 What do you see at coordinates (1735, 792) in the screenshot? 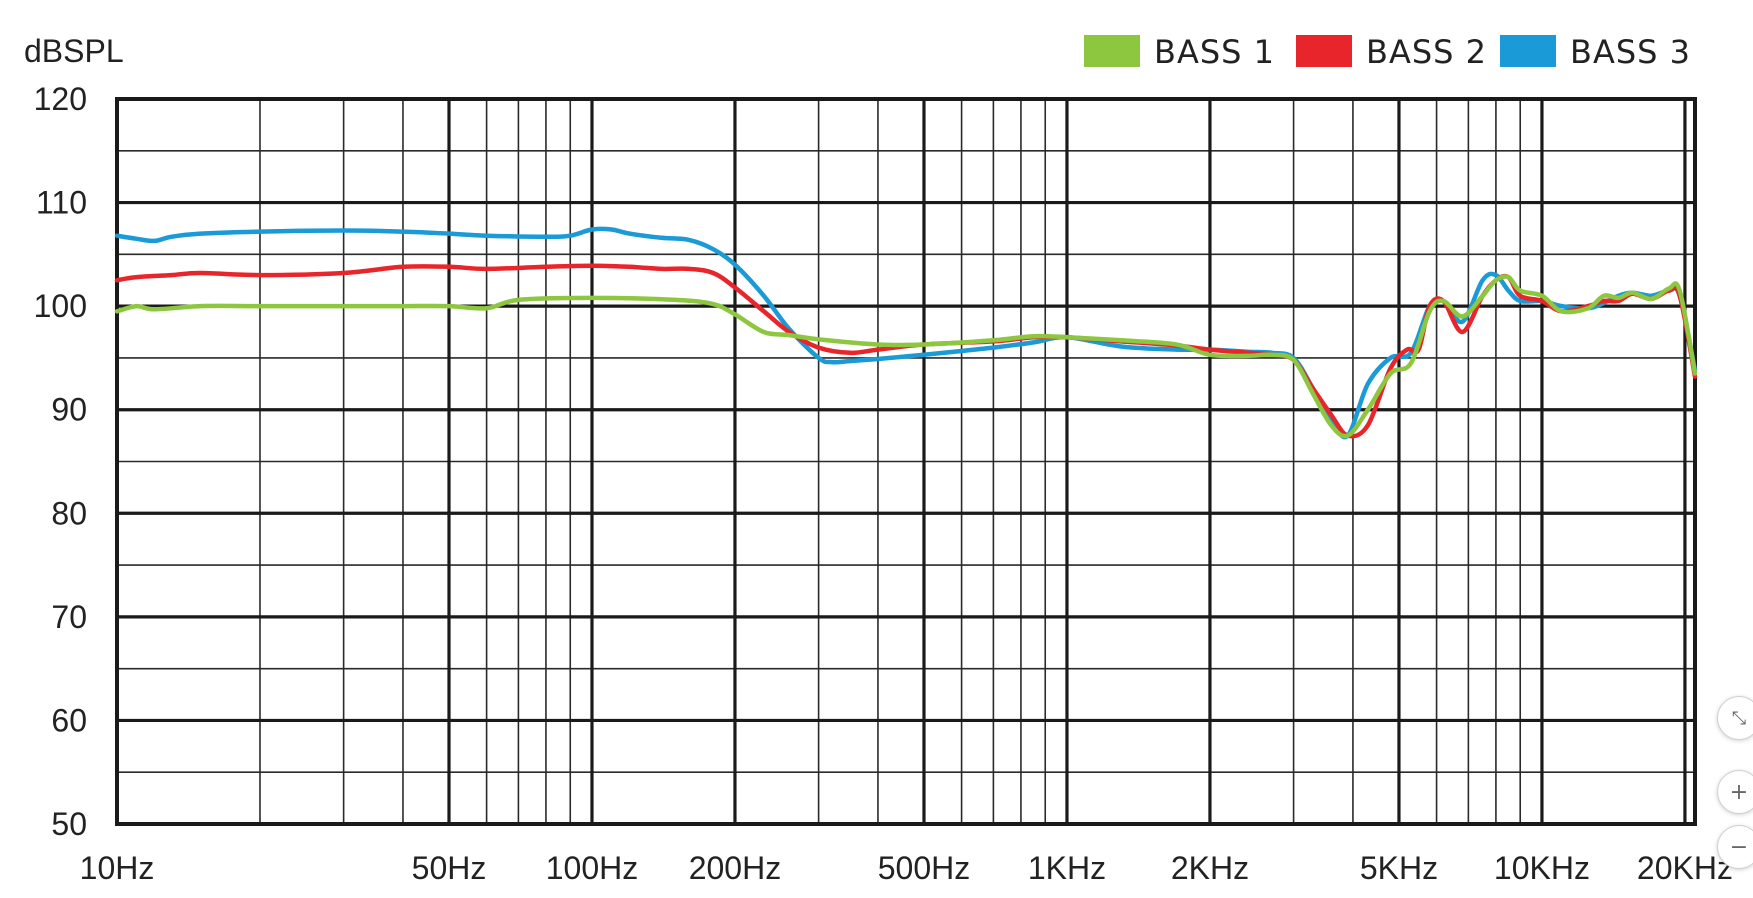
I see `zoom-in-button: +` at bounding box center [1735, 792].